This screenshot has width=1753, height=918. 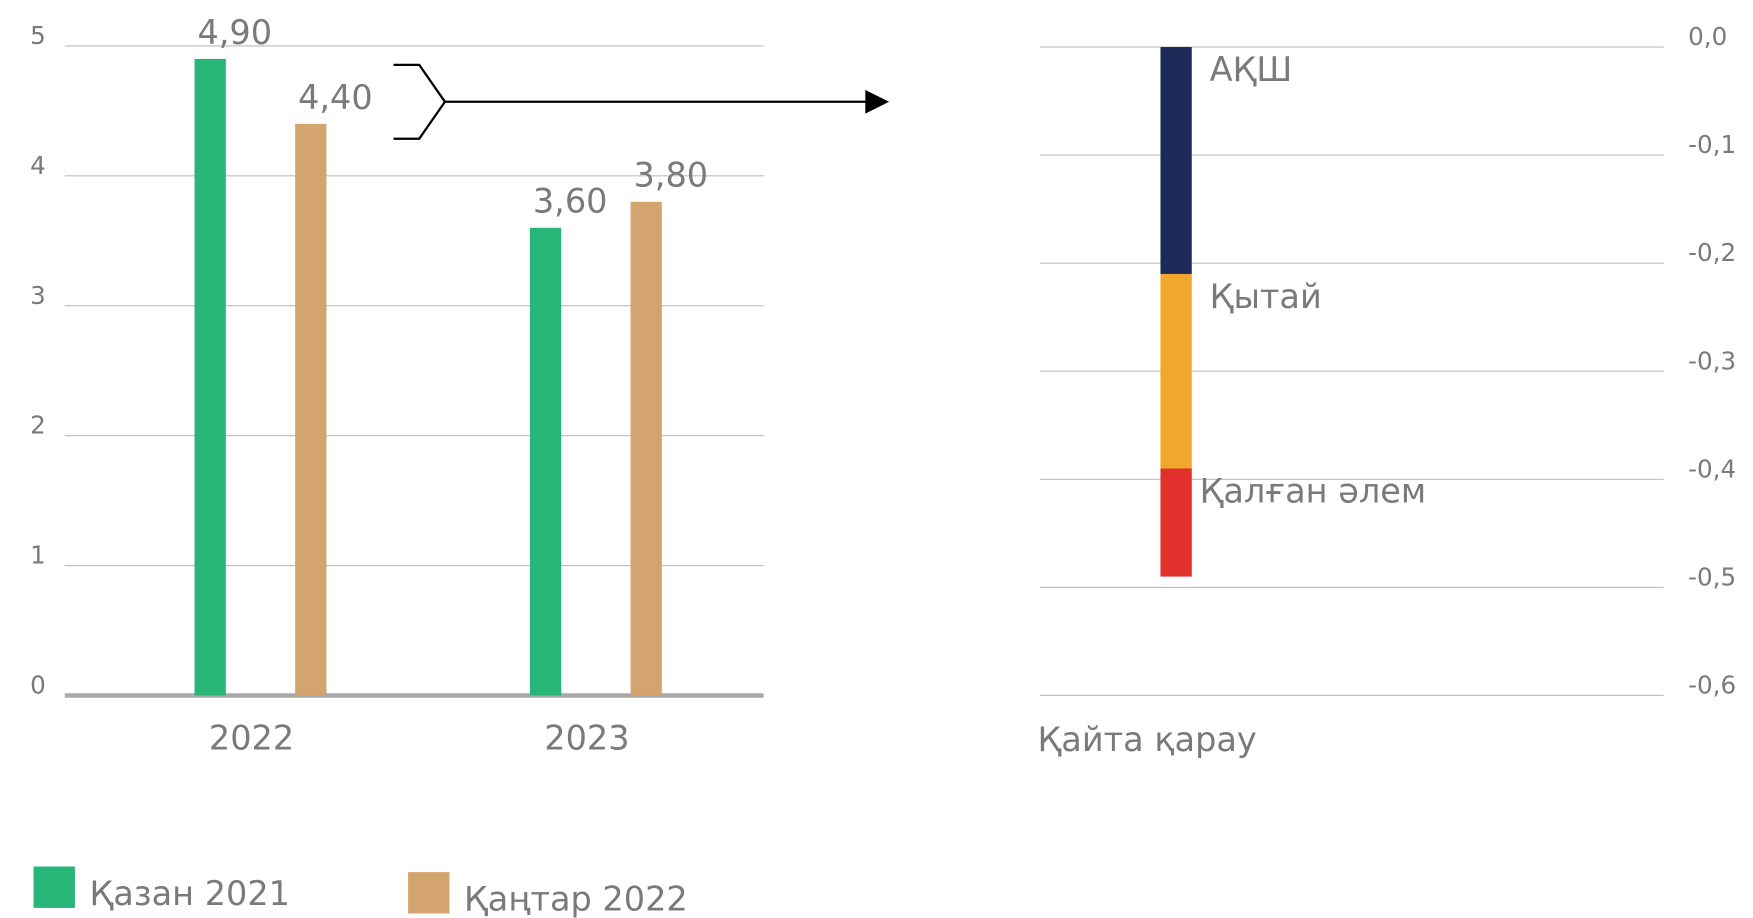 I want to click on y-tick-label: 4, so click(x=38, y=165).